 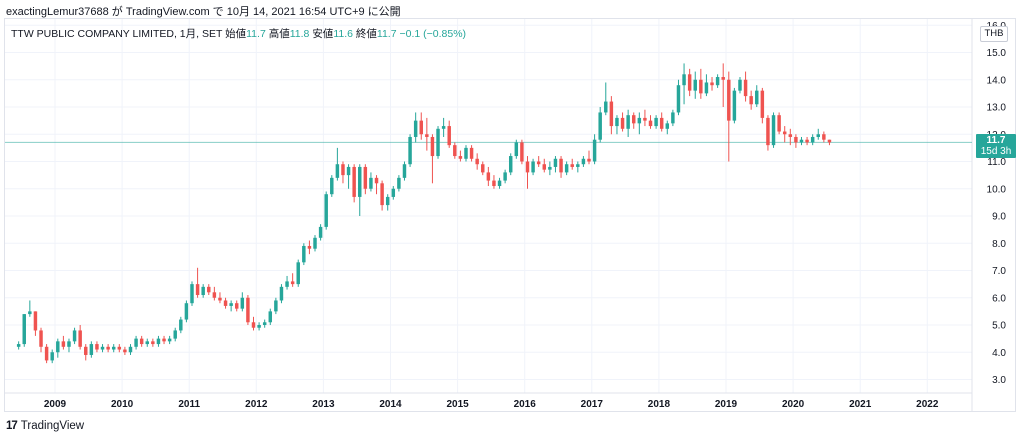 I want to click on x-tick-label: 2012, so click(x=256, y=404).